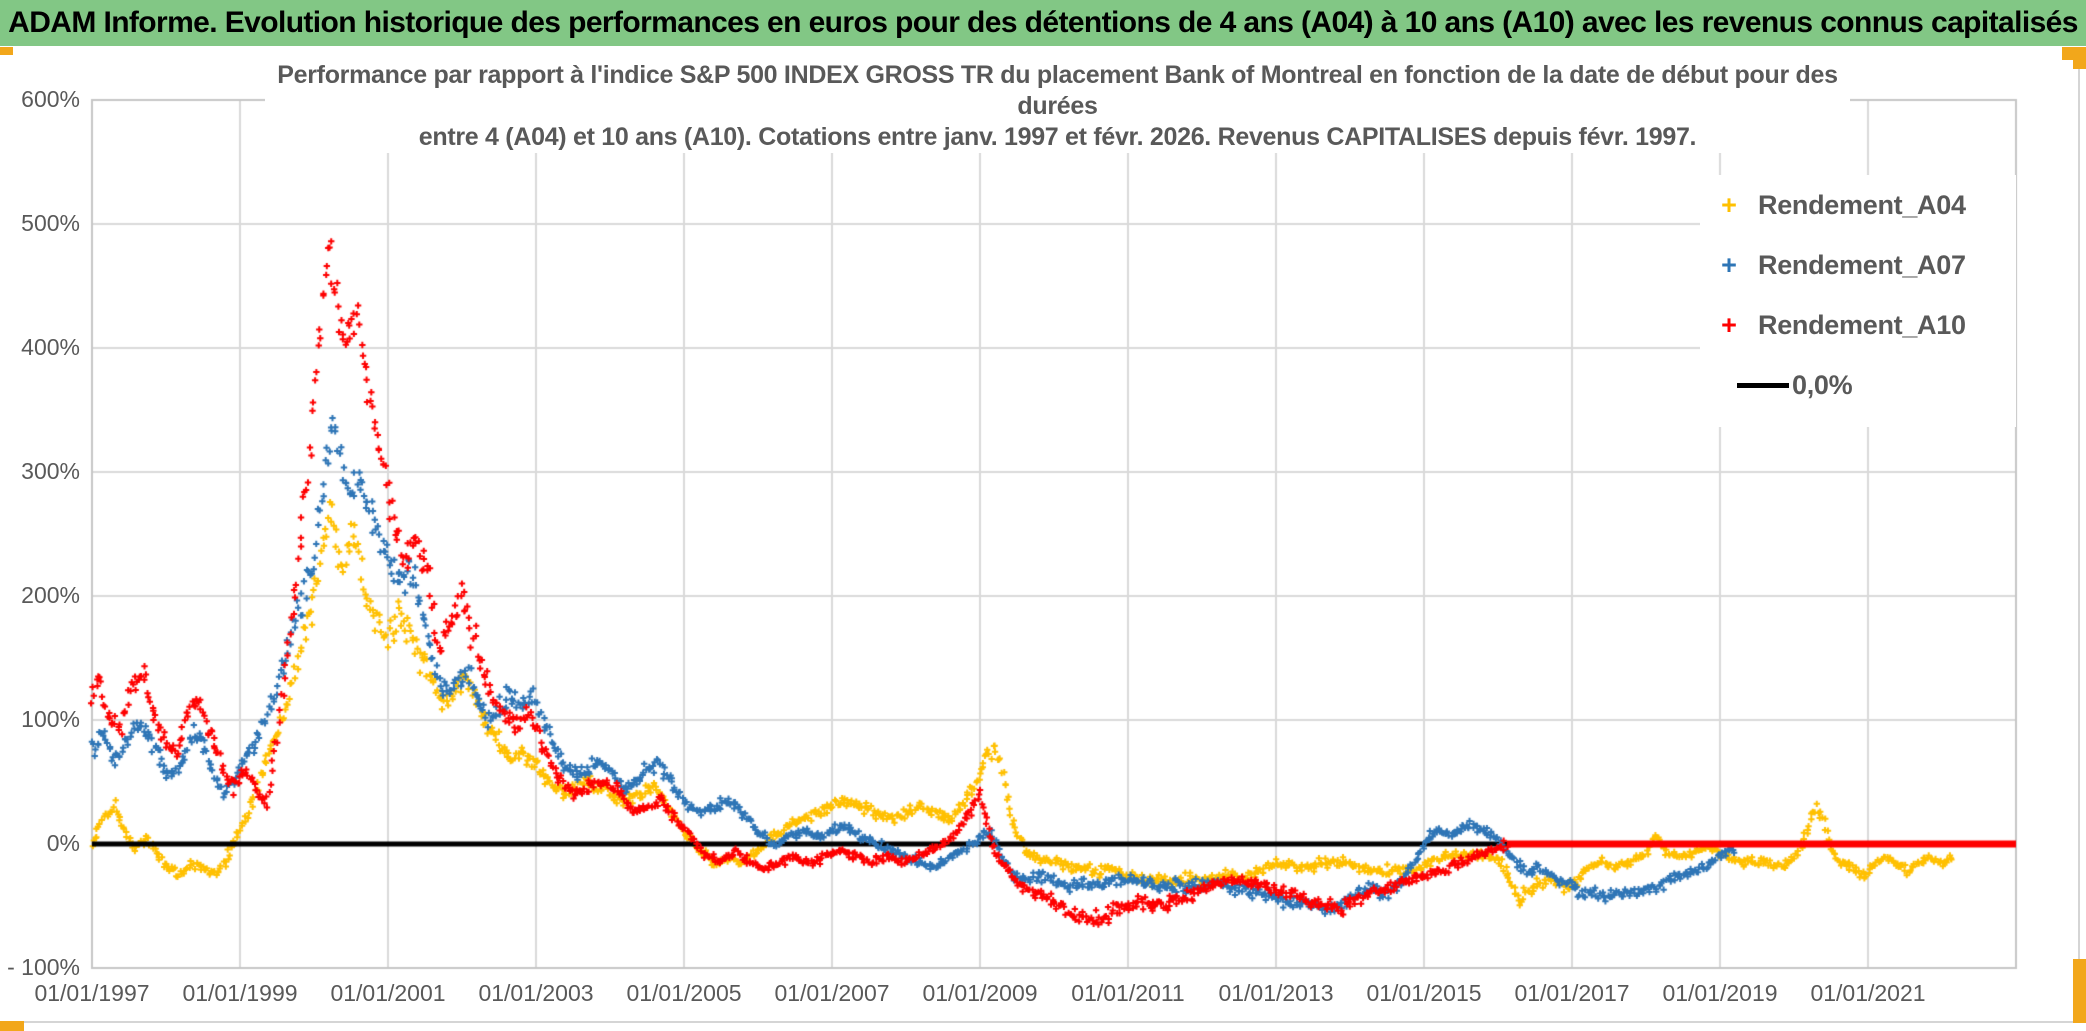 The height and width of the screenshot is (1031, 2086). Describe the element at coordinates (50, 719) in the screenshot. I see `y-tick-label: 100%` at that location.